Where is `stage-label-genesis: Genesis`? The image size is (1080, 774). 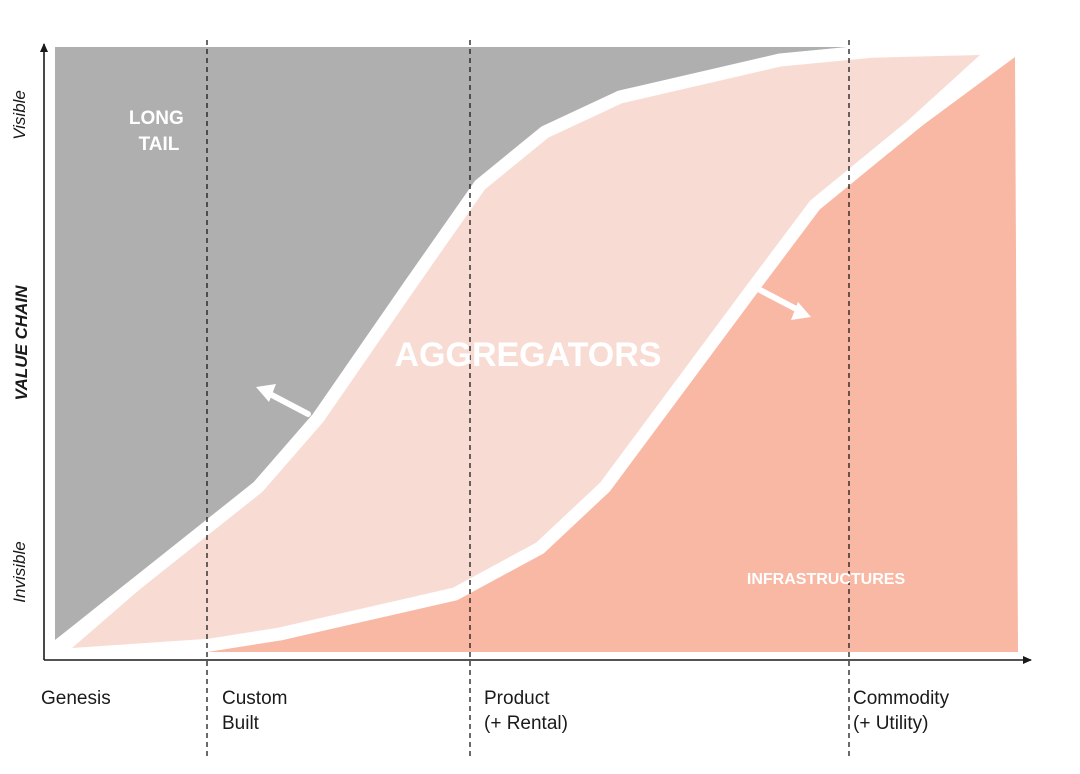
stage-label-genesis: Genesis is located at coordinates (76, 698).